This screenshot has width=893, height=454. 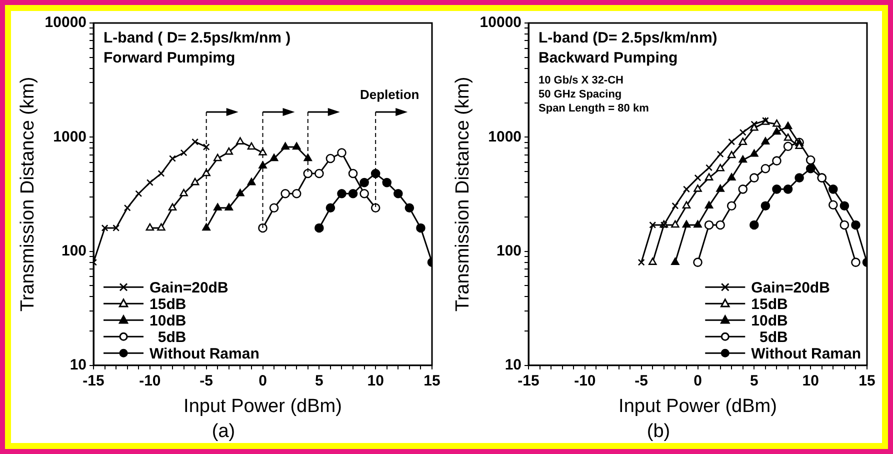 I want to click on annotation: Backward Pumping, so click(x=608, y=58).